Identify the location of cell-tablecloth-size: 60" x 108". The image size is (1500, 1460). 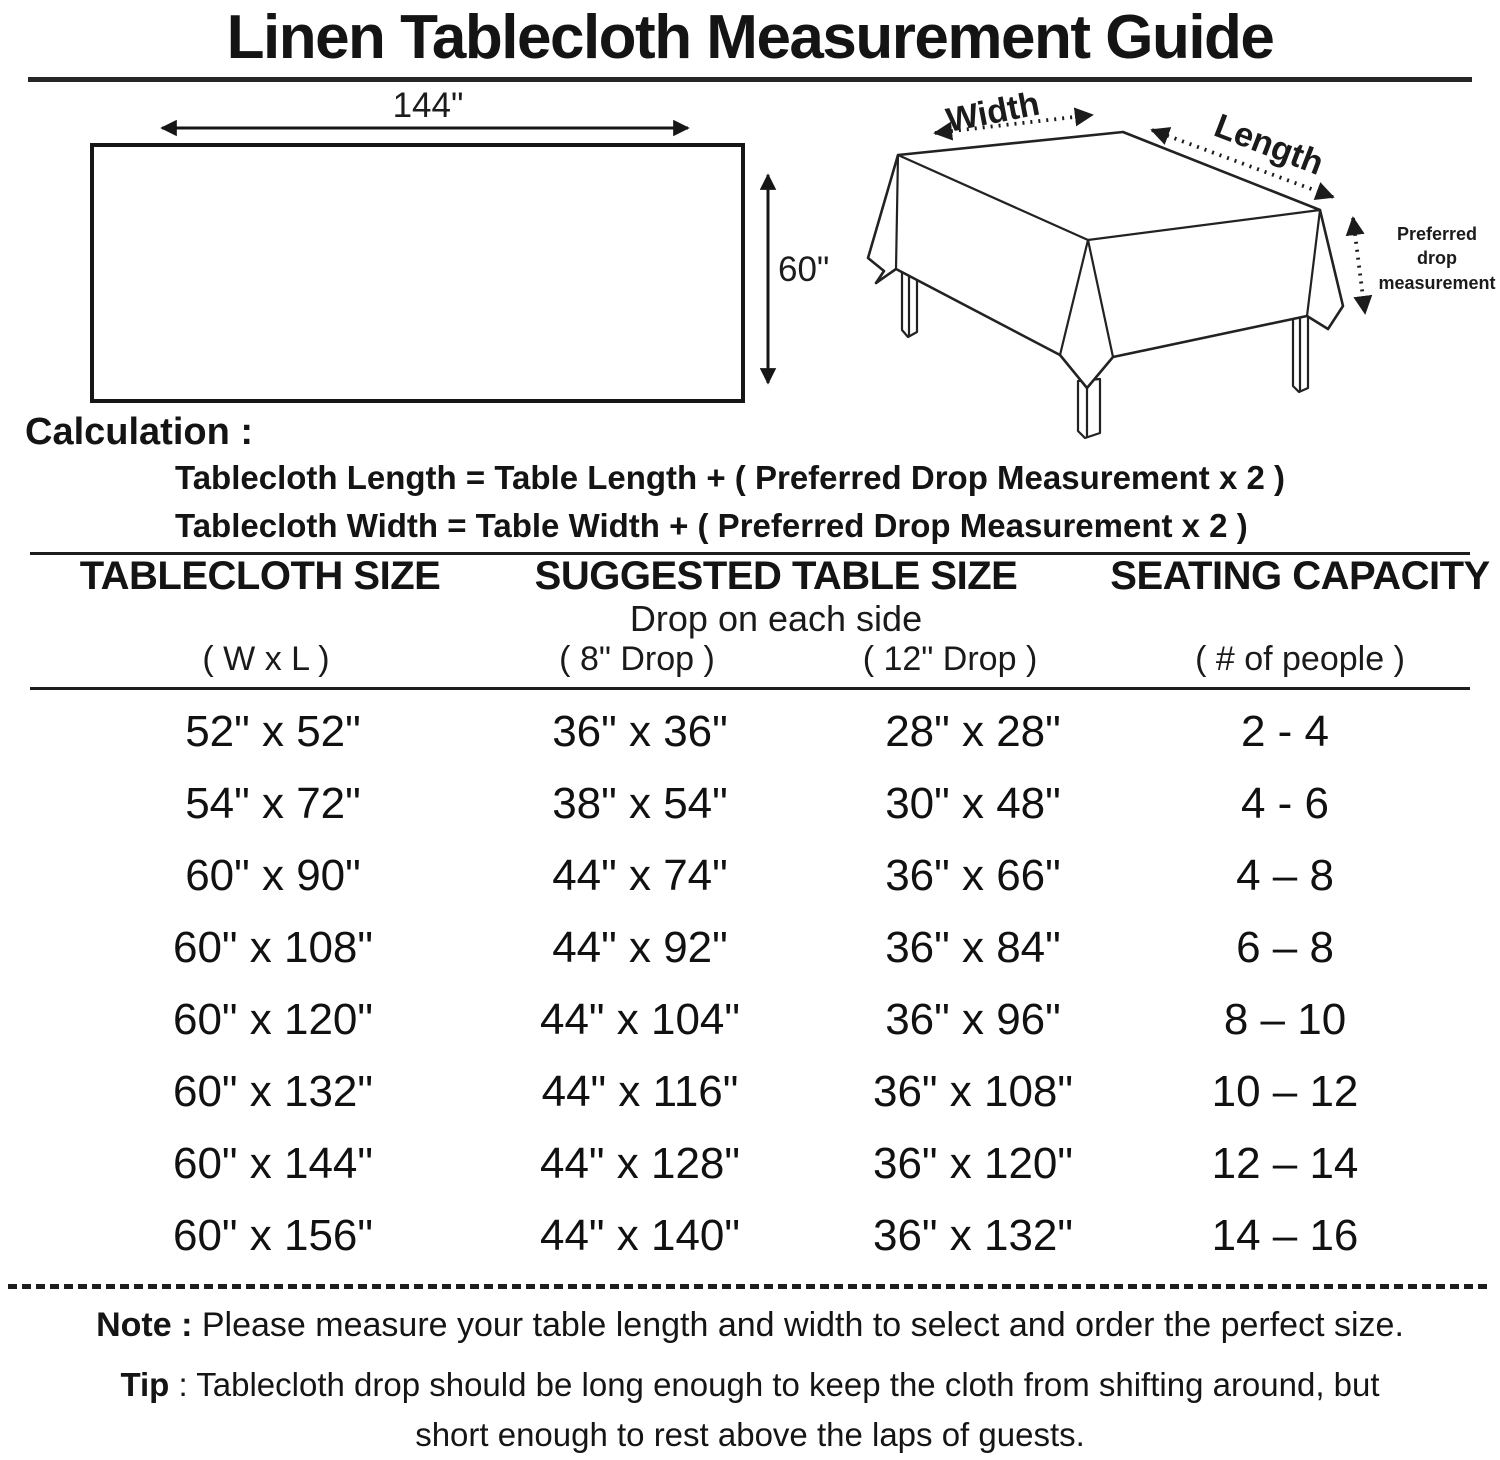
(273, 947).